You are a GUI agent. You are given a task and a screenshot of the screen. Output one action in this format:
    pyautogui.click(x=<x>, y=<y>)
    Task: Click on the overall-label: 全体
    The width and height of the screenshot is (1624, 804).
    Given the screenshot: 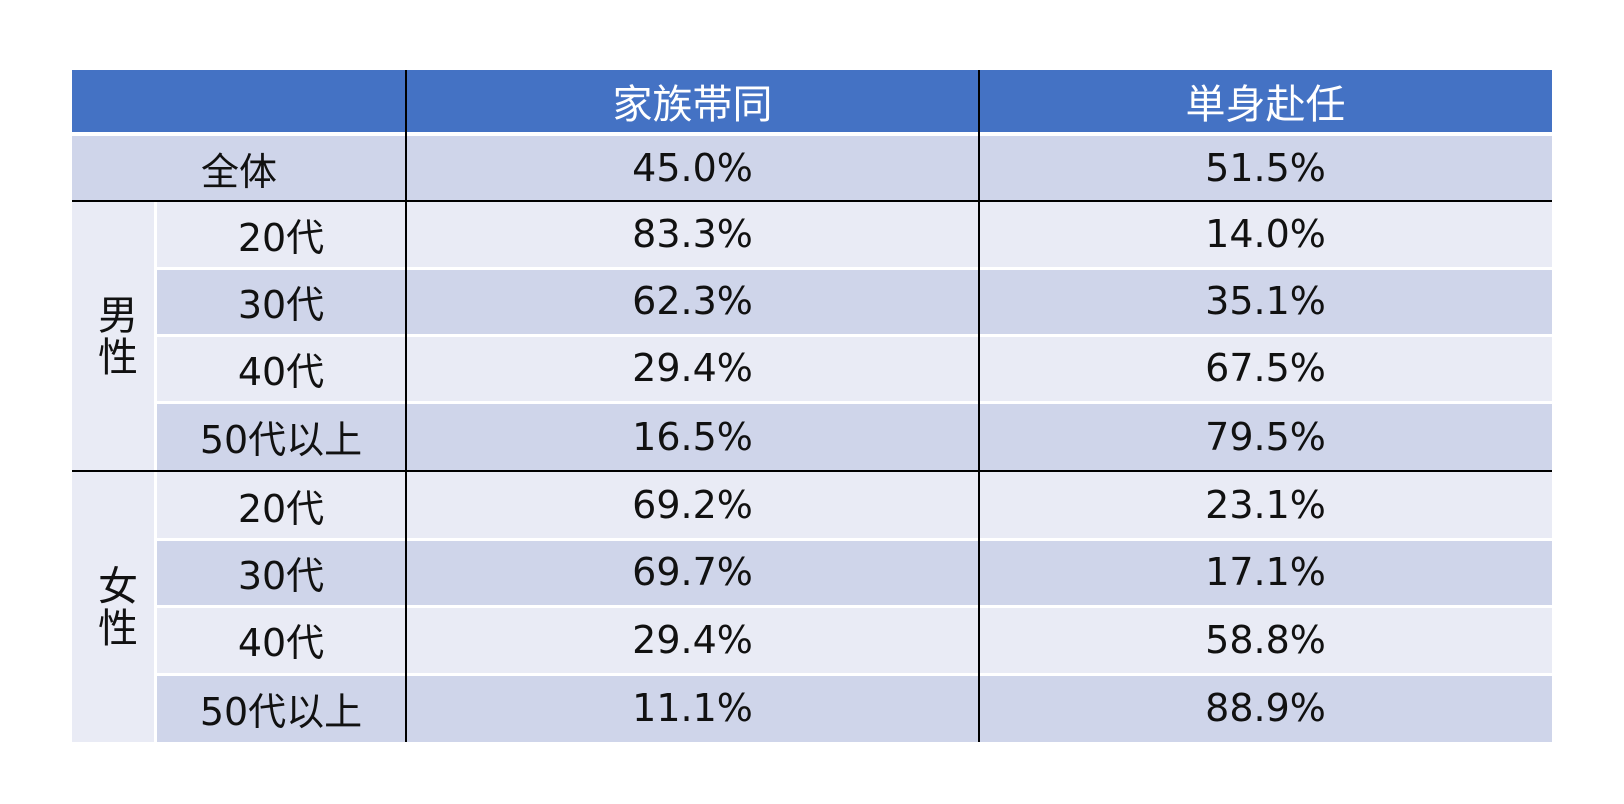 What is the action you would take?
    pyautogui.click(x=238, y=171)
    